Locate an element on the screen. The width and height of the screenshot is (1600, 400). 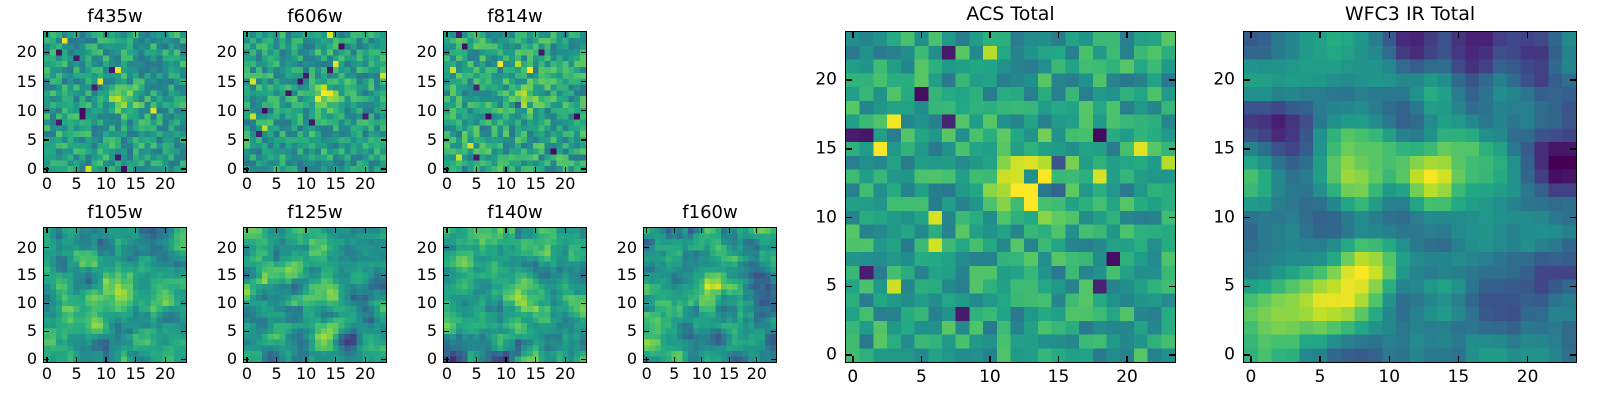
panel-title: f435w is located at coordinates (115, 17).